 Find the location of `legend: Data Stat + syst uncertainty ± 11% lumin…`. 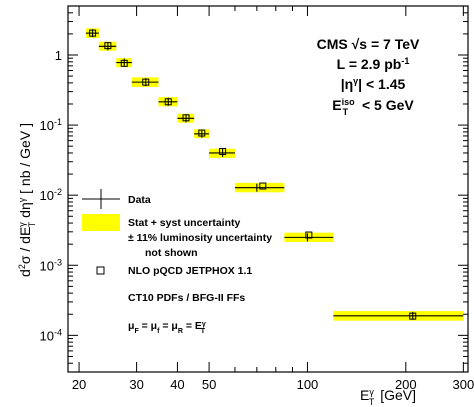

legend: Data Stat + syst uncertainty ± 11% lumin… is located at coordinates (177, 262).